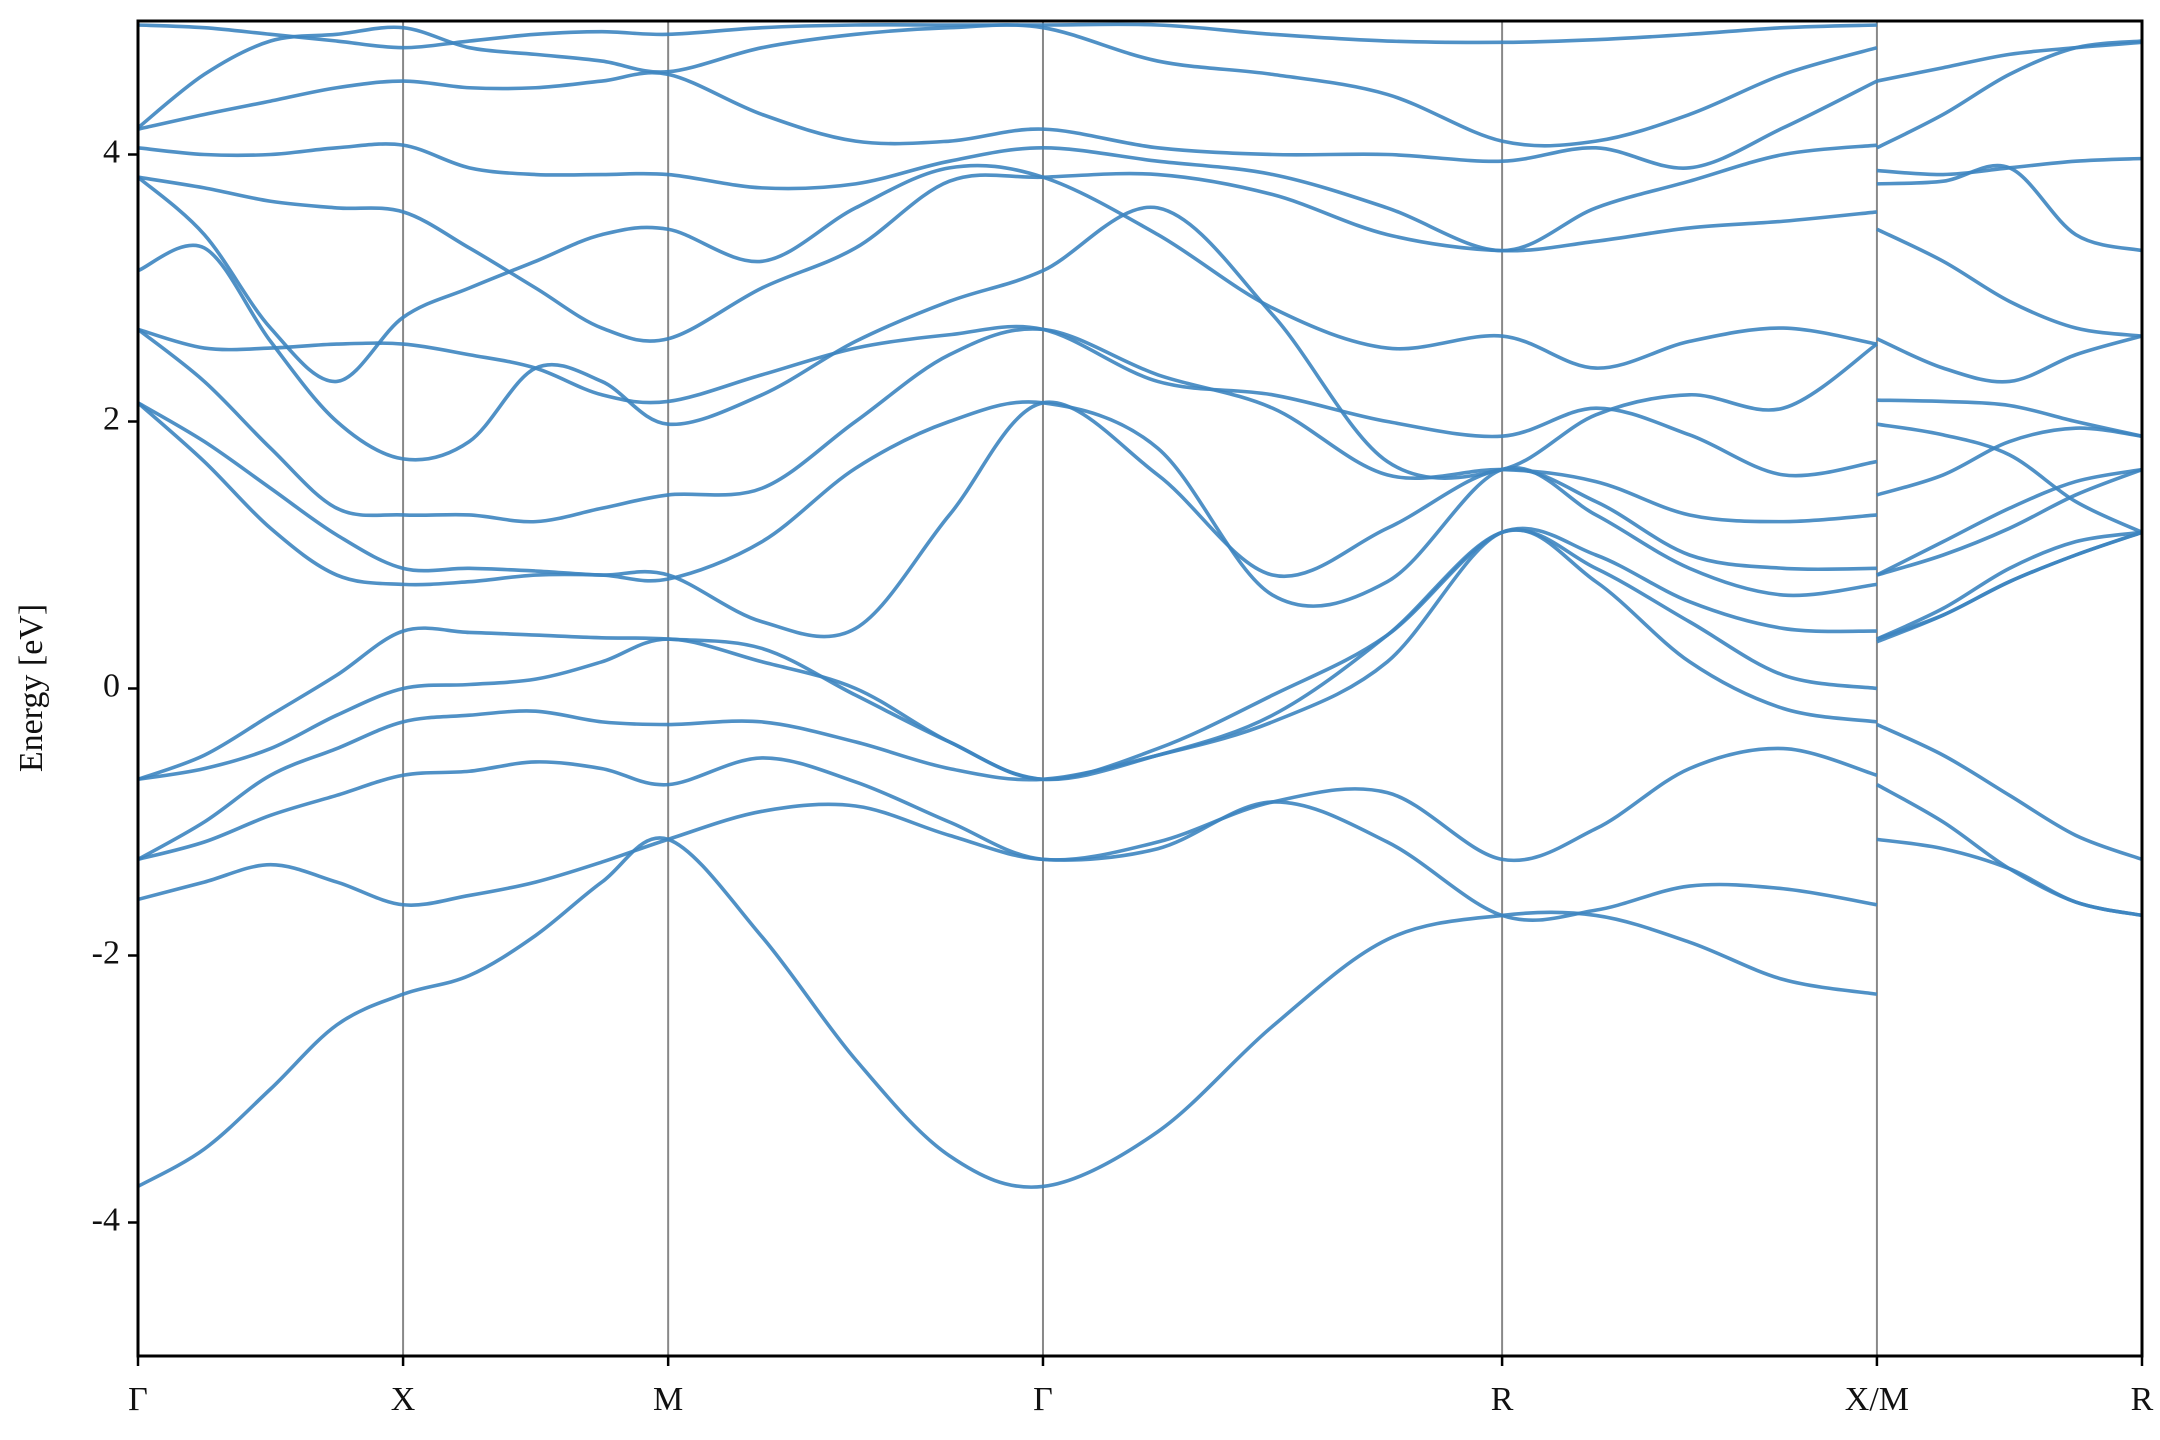  What do you see at coordinates (111, 418) in the screenshot?
I see `y-tick-label: 2` at bounding box center [111, 418].